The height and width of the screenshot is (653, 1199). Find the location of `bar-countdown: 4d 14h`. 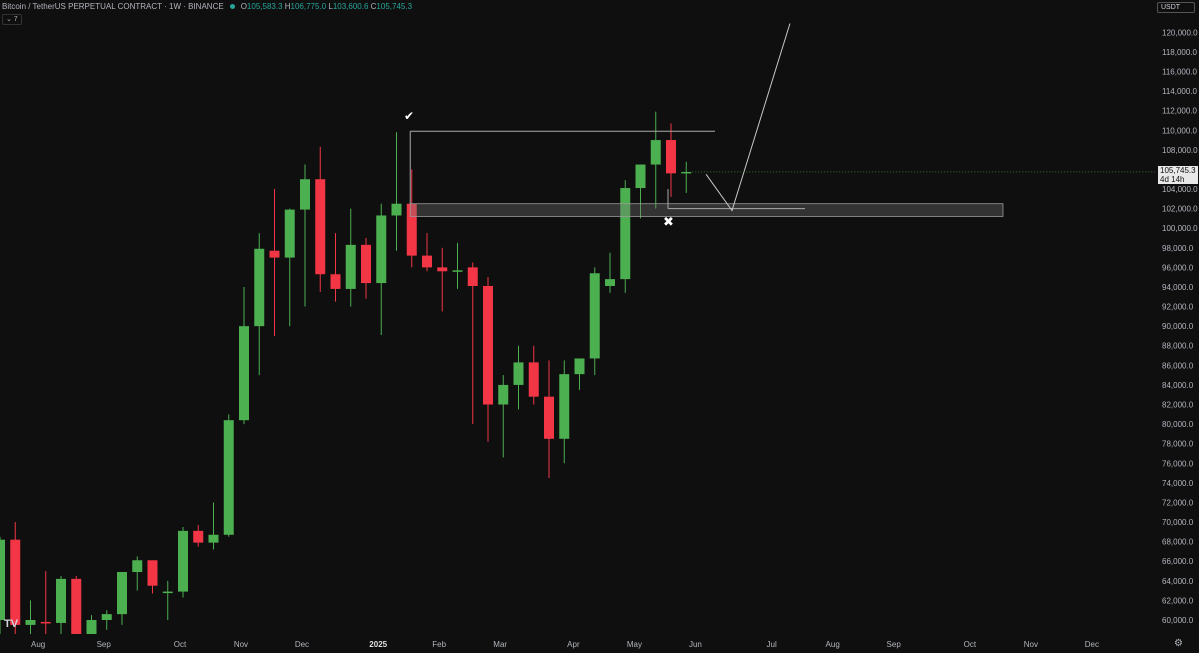

bar-countdown: 4d 14h is located at coordinates (1172, 179).